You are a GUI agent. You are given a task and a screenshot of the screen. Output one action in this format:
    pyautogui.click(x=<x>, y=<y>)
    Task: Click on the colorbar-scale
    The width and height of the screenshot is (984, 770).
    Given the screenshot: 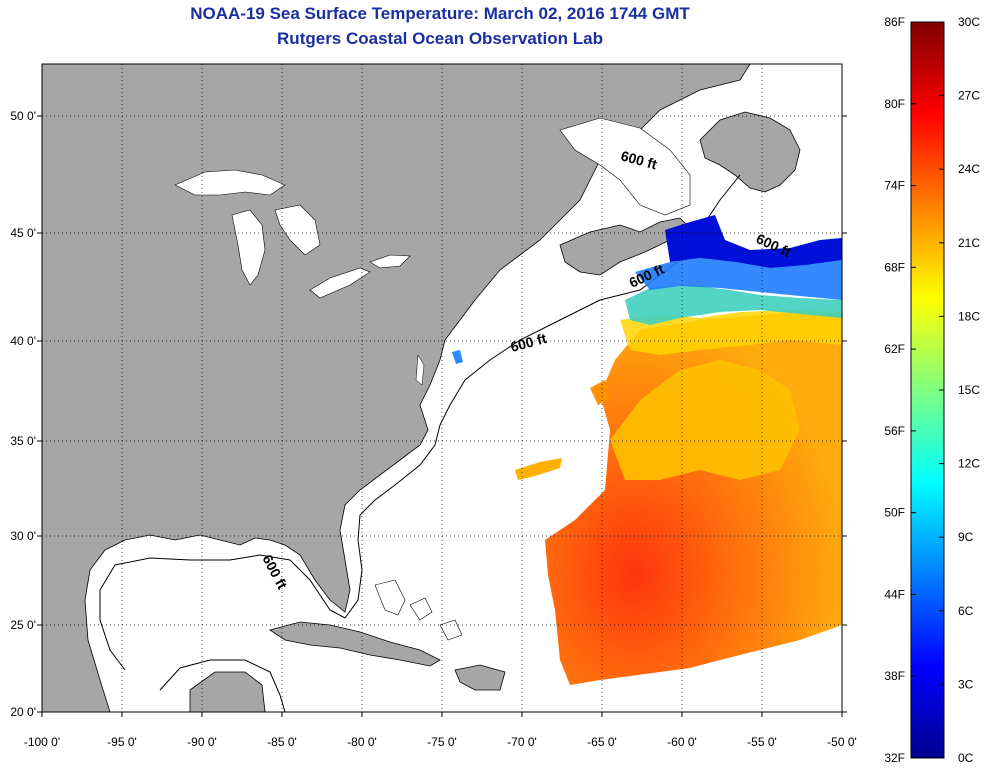 What is the action you would take?
    pyautogui.click(x=927, y=390)
    